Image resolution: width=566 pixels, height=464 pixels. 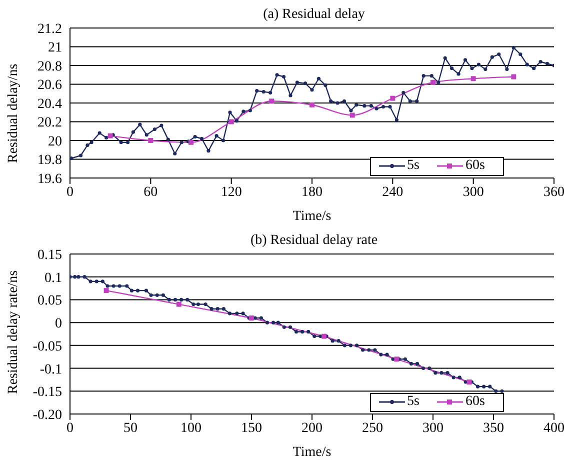 I want to click on x-tick-label: 180, so click(x=312, y=192).